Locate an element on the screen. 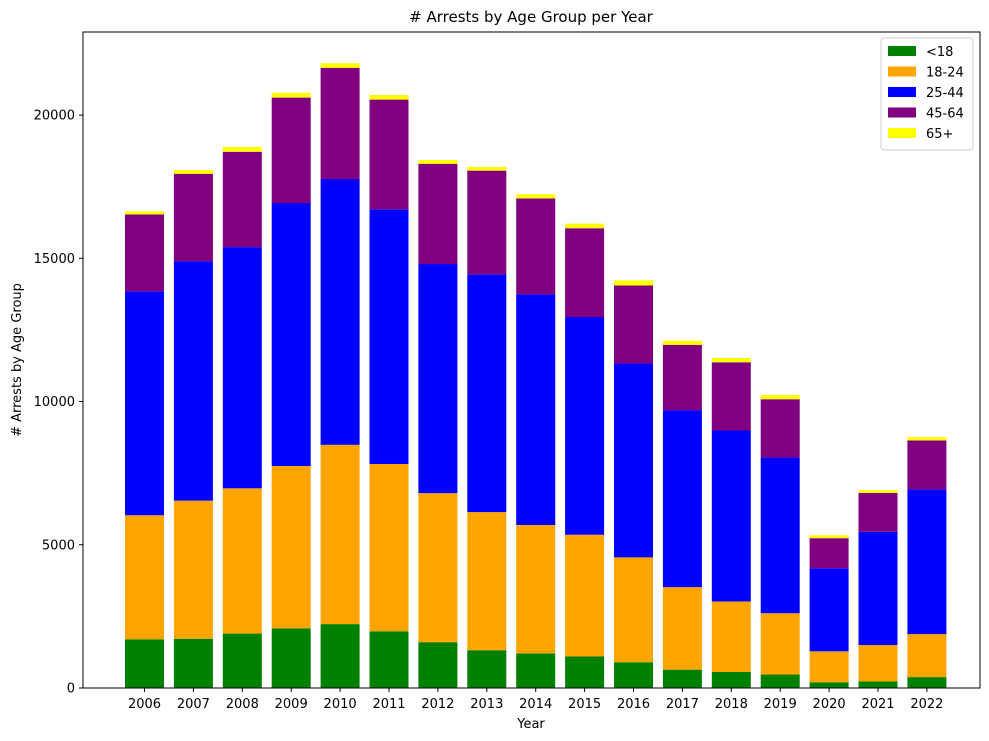 This screenshot has height=741, width=989. x-tick-label: 2009 is located at coordinates (291, 704).